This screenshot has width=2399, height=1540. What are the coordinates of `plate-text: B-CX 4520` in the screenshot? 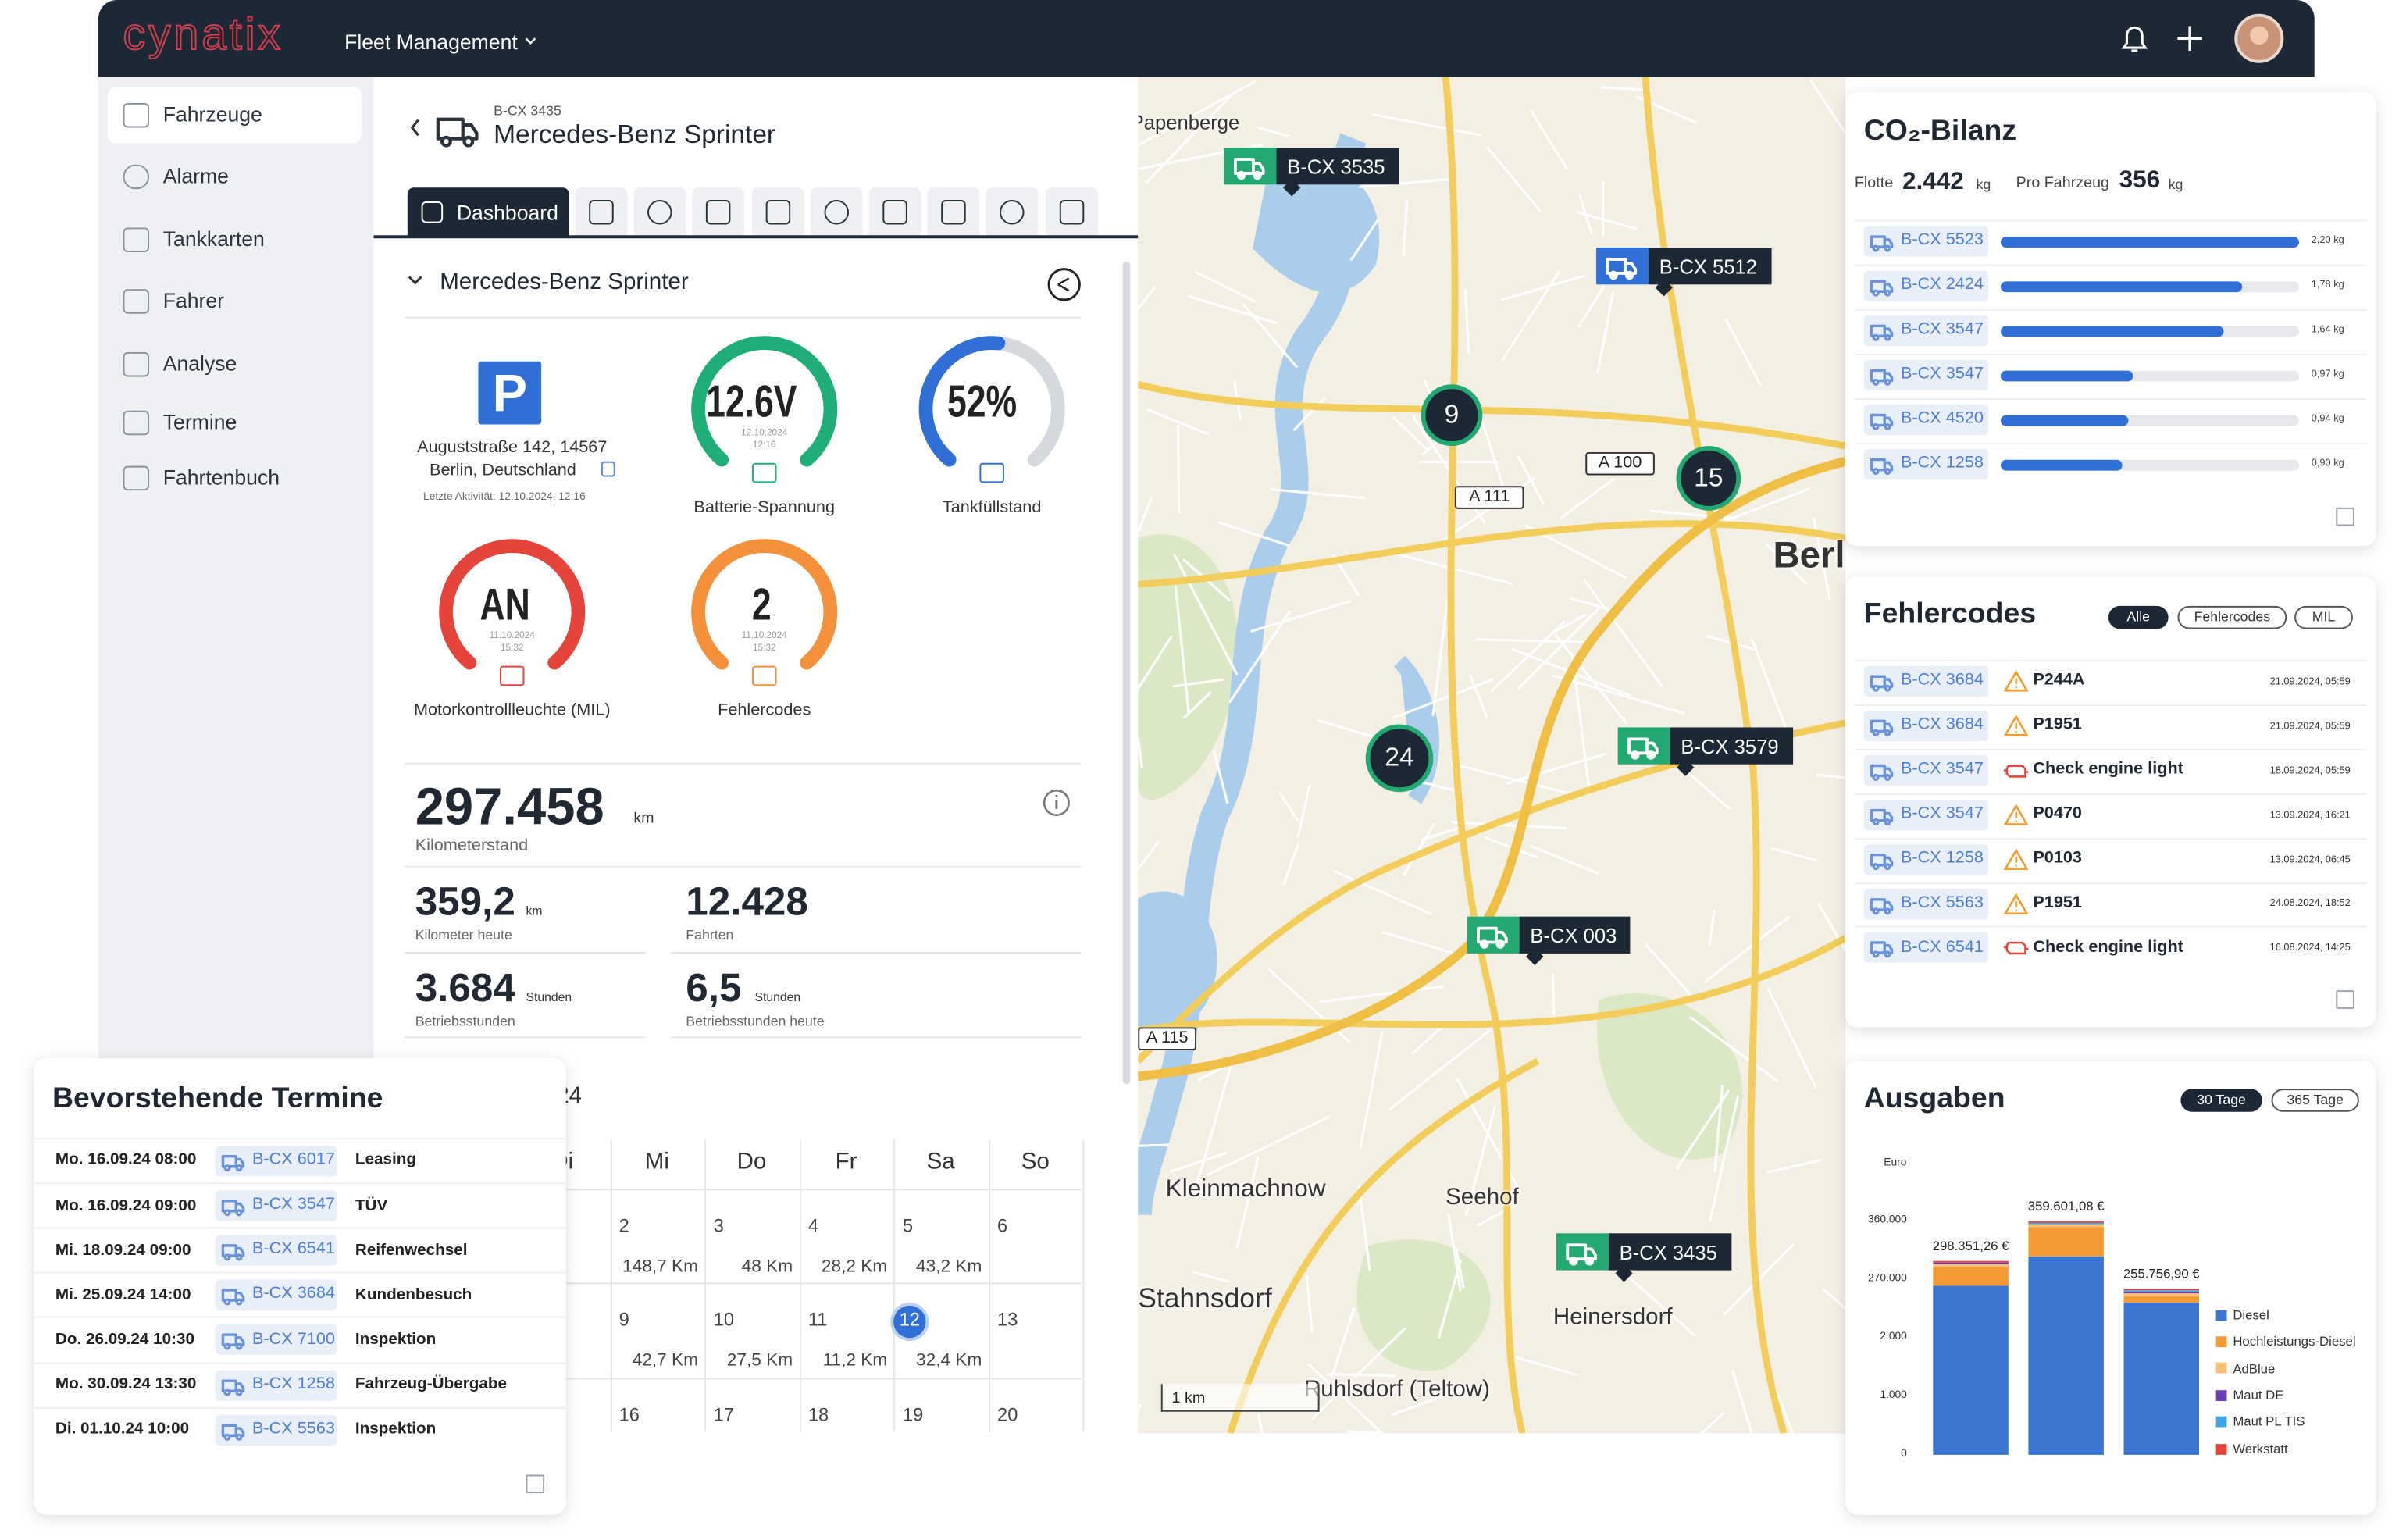 It's located at (1942, 419).